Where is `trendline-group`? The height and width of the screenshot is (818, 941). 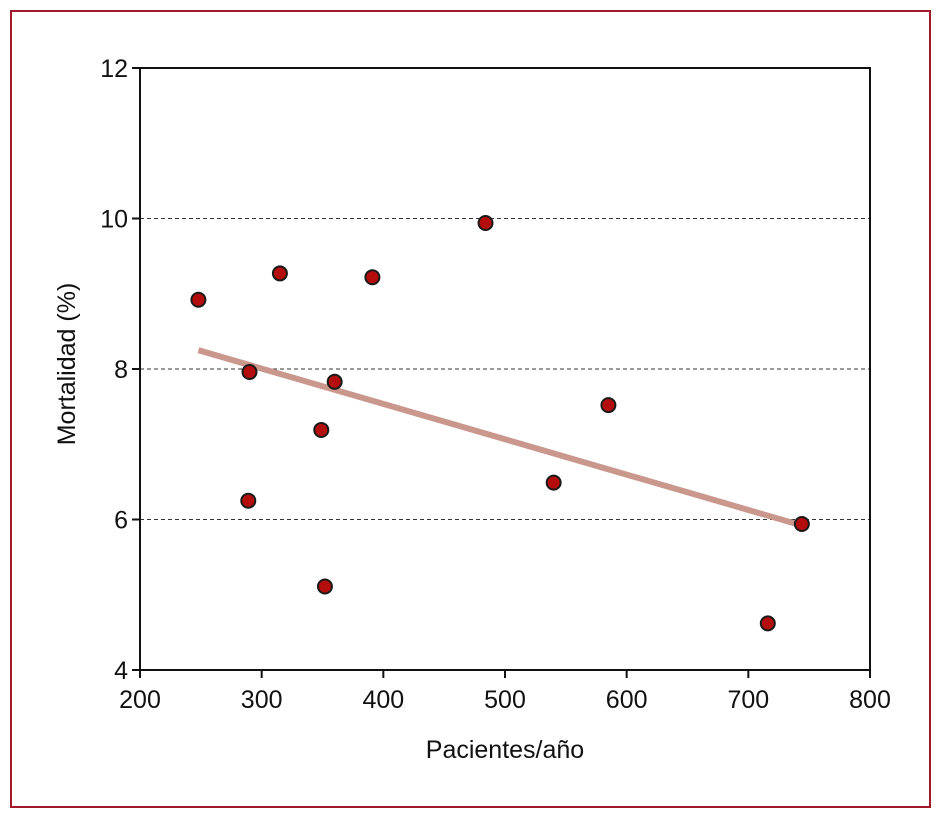 trendline-group is located at coordinates (500, 438).